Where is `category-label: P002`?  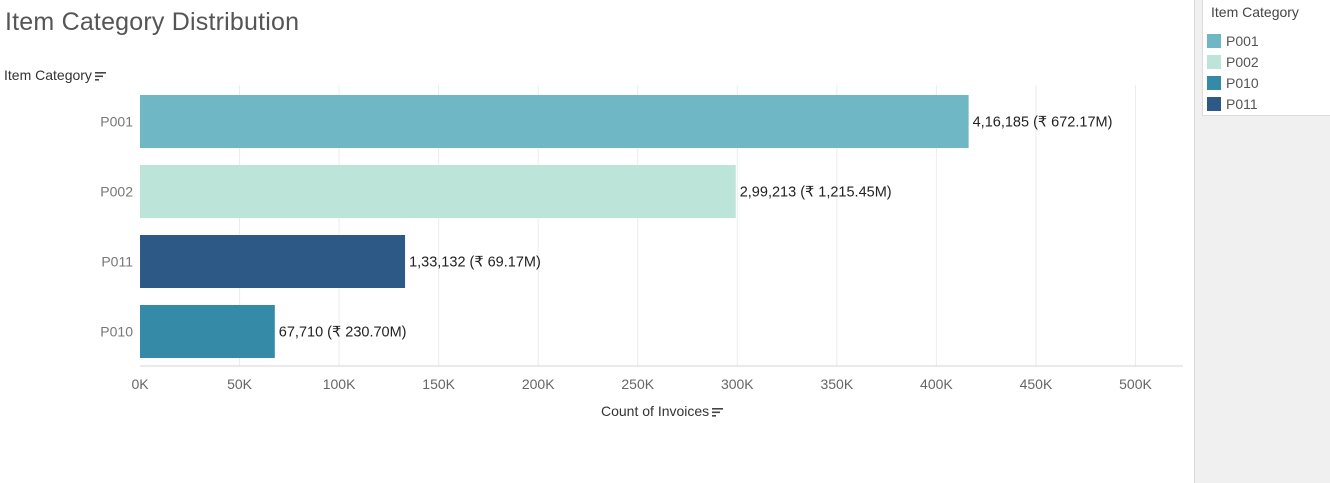
category-label: P002 is located at coordinates (116, 192).